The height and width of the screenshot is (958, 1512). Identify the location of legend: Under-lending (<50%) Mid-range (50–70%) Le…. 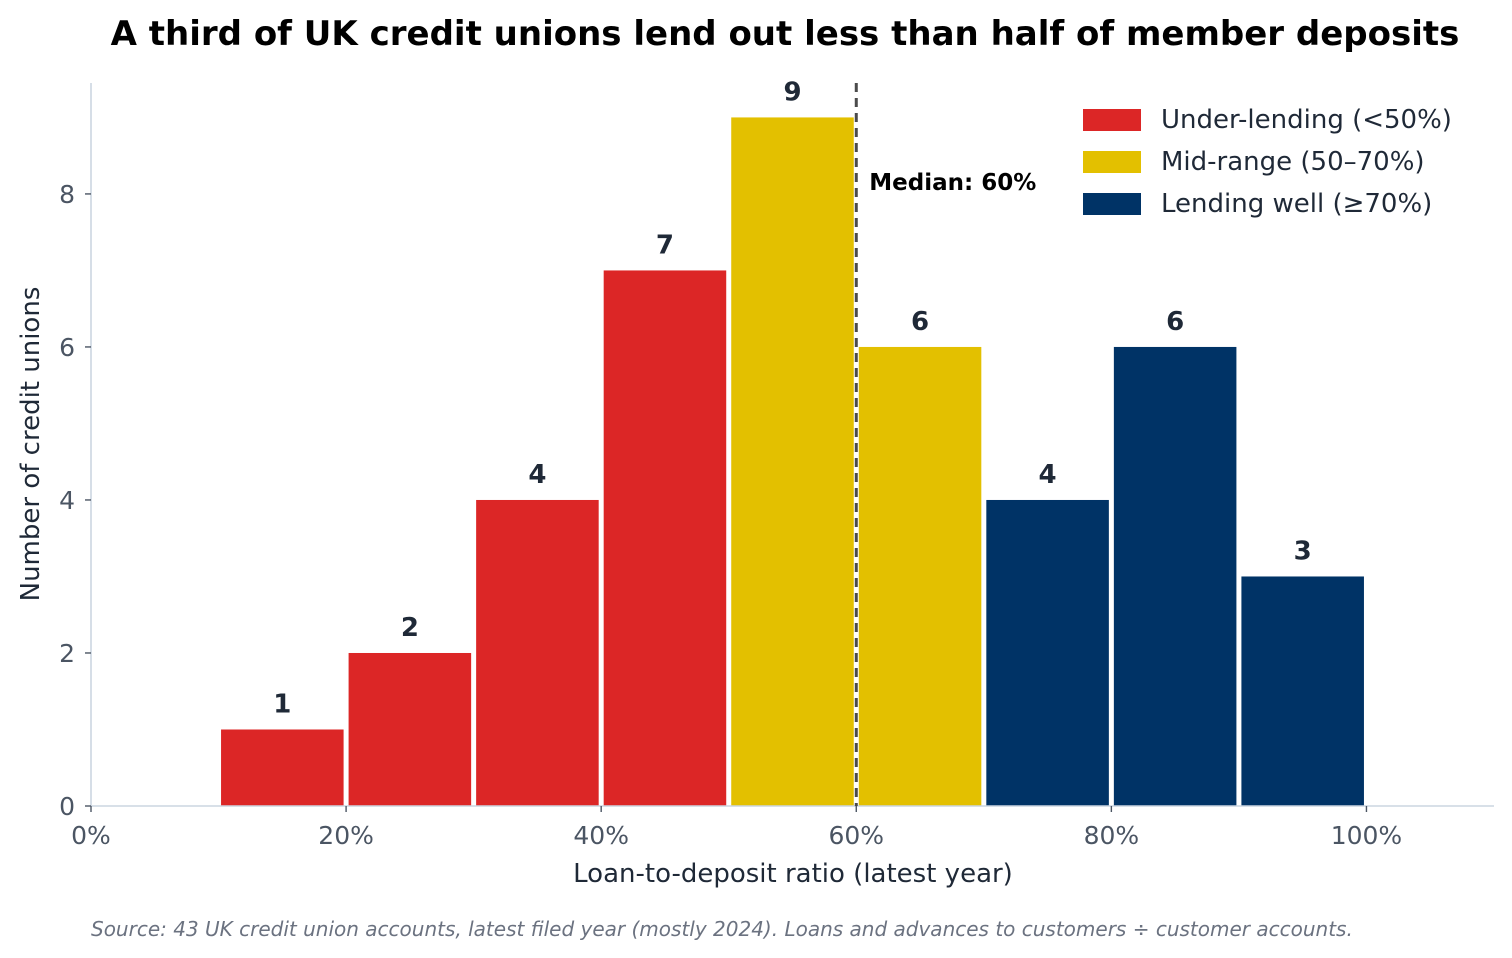
(1267, 162).